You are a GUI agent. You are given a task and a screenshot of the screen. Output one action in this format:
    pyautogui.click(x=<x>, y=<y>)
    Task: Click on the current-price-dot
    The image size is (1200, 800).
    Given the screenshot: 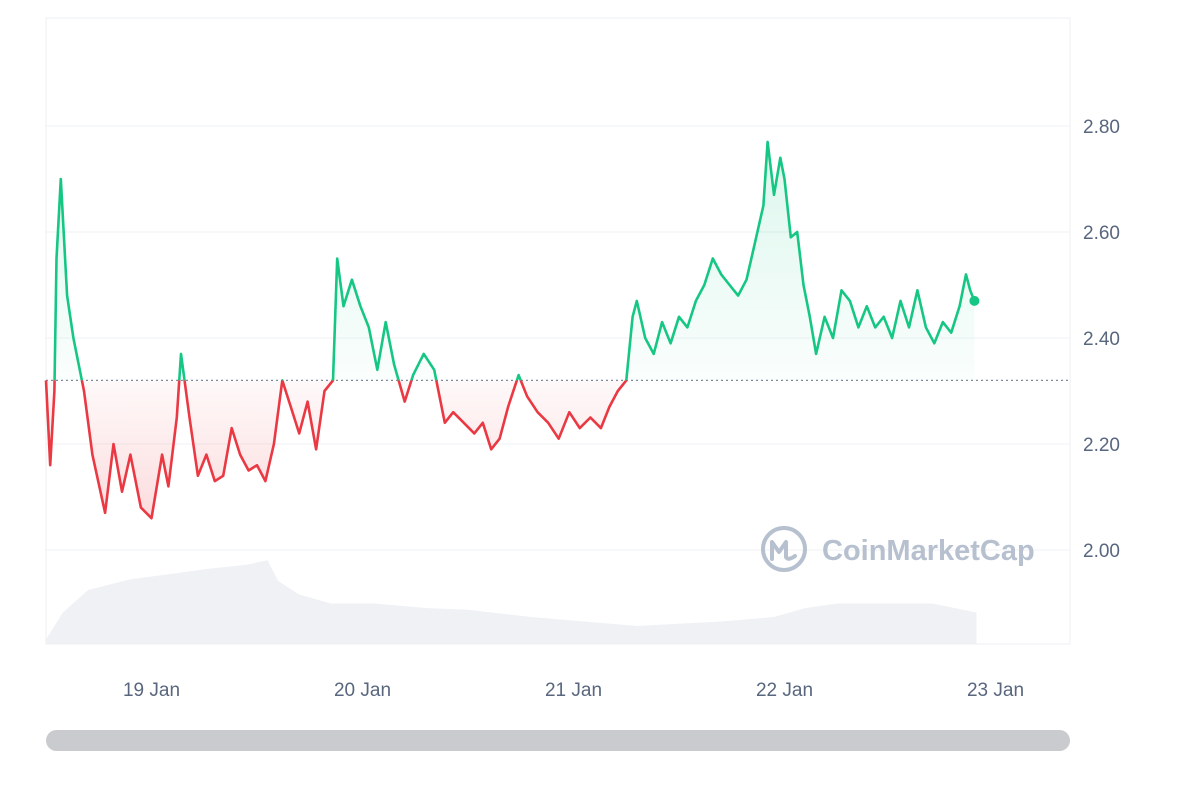 What is the action you would take?
    pyautogui.click(x=974, y=300)
    